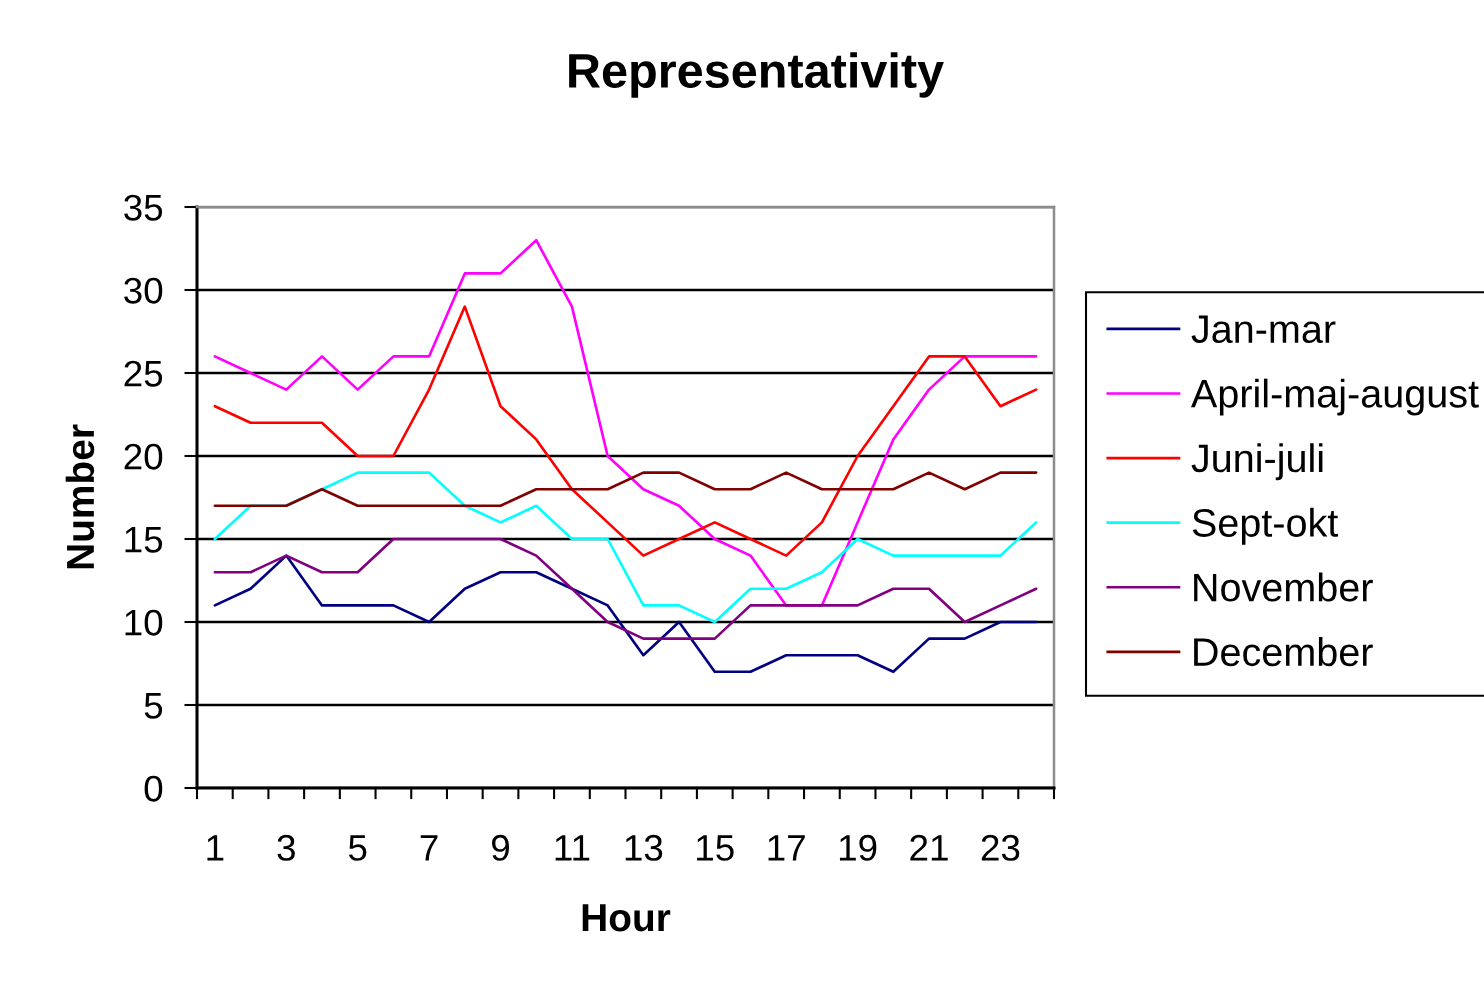 The image size is (1484, 981). Describe the element at coordinates (143, 456) in the screenshot. I see `y-tick-label: 20` at that location.